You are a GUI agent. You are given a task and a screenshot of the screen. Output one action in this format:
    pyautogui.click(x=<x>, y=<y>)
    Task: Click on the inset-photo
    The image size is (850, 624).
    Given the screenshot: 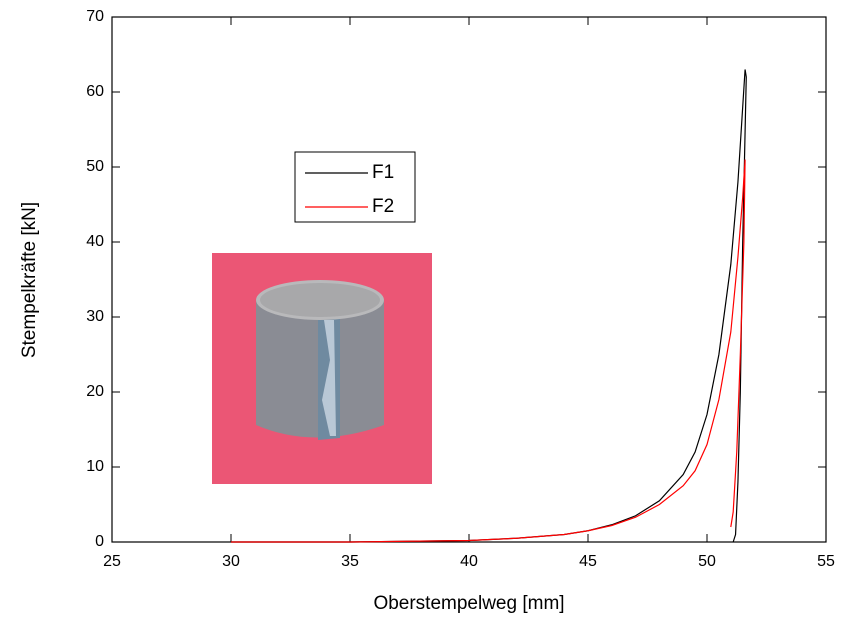 What is the action you would take?
    pyautogui.click(x=322, y=368)
    